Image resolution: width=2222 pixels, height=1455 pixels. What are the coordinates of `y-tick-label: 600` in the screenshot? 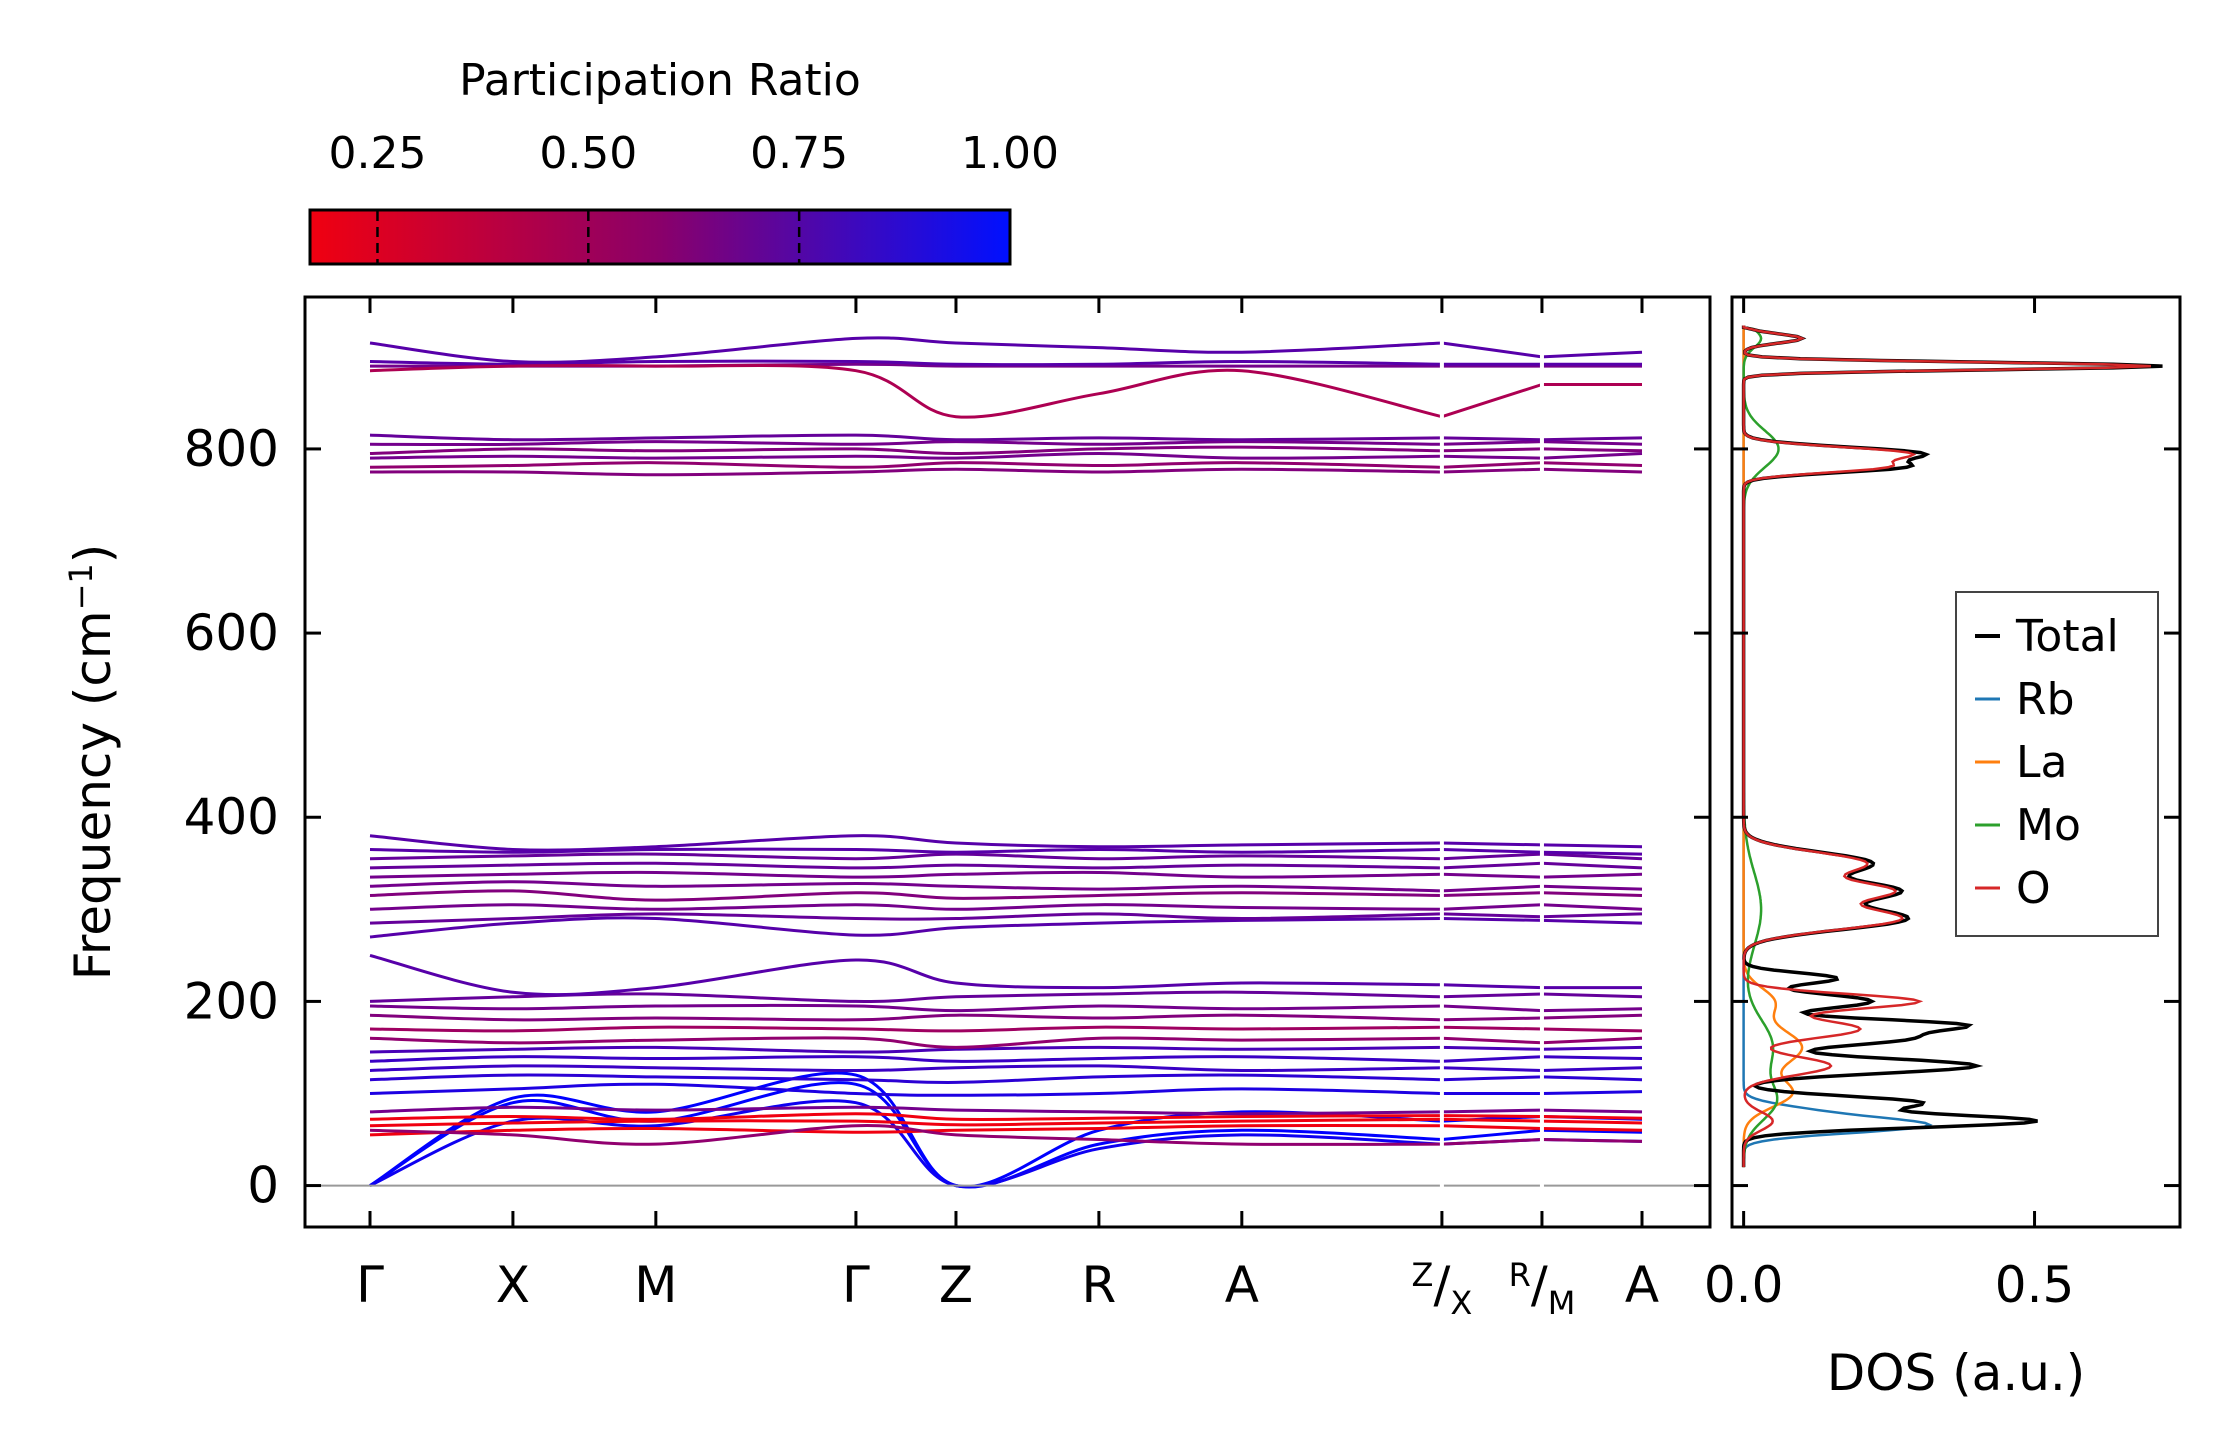 It's located at (231, 633).